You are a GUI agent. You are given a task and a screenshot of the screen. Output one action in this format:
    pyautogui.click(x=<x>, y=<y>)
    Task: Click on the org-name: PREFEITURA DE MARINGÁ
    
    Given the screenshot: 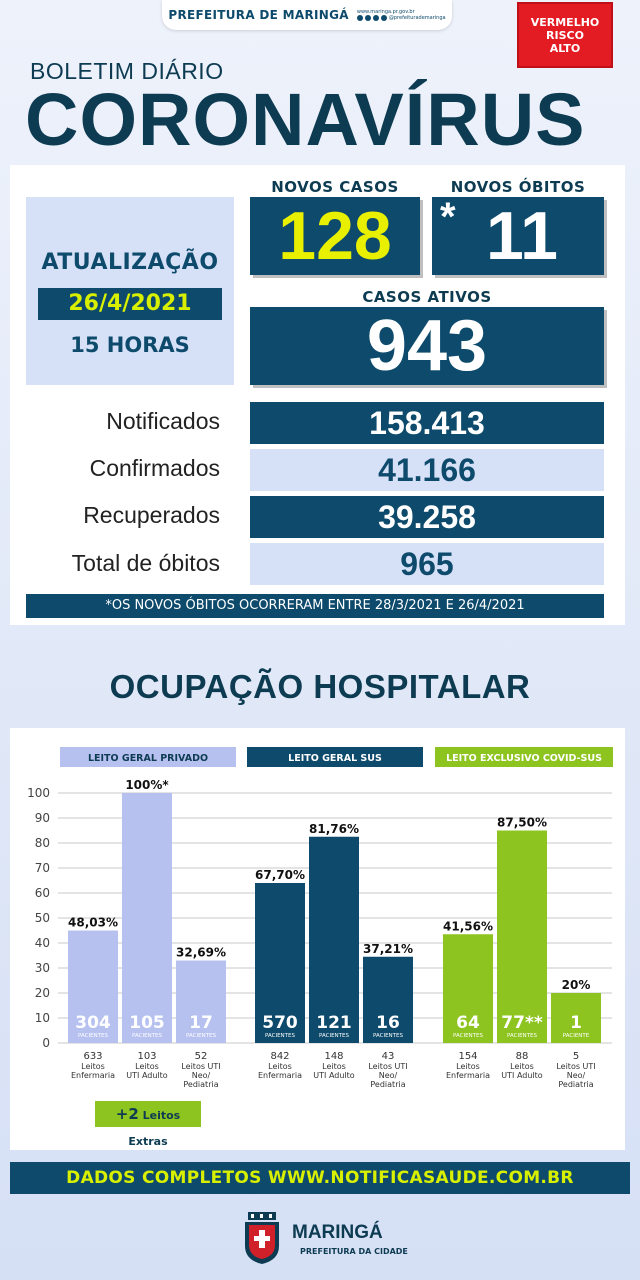 What is the action you would take?
    pyautogui.click(x=258, y=15)
    